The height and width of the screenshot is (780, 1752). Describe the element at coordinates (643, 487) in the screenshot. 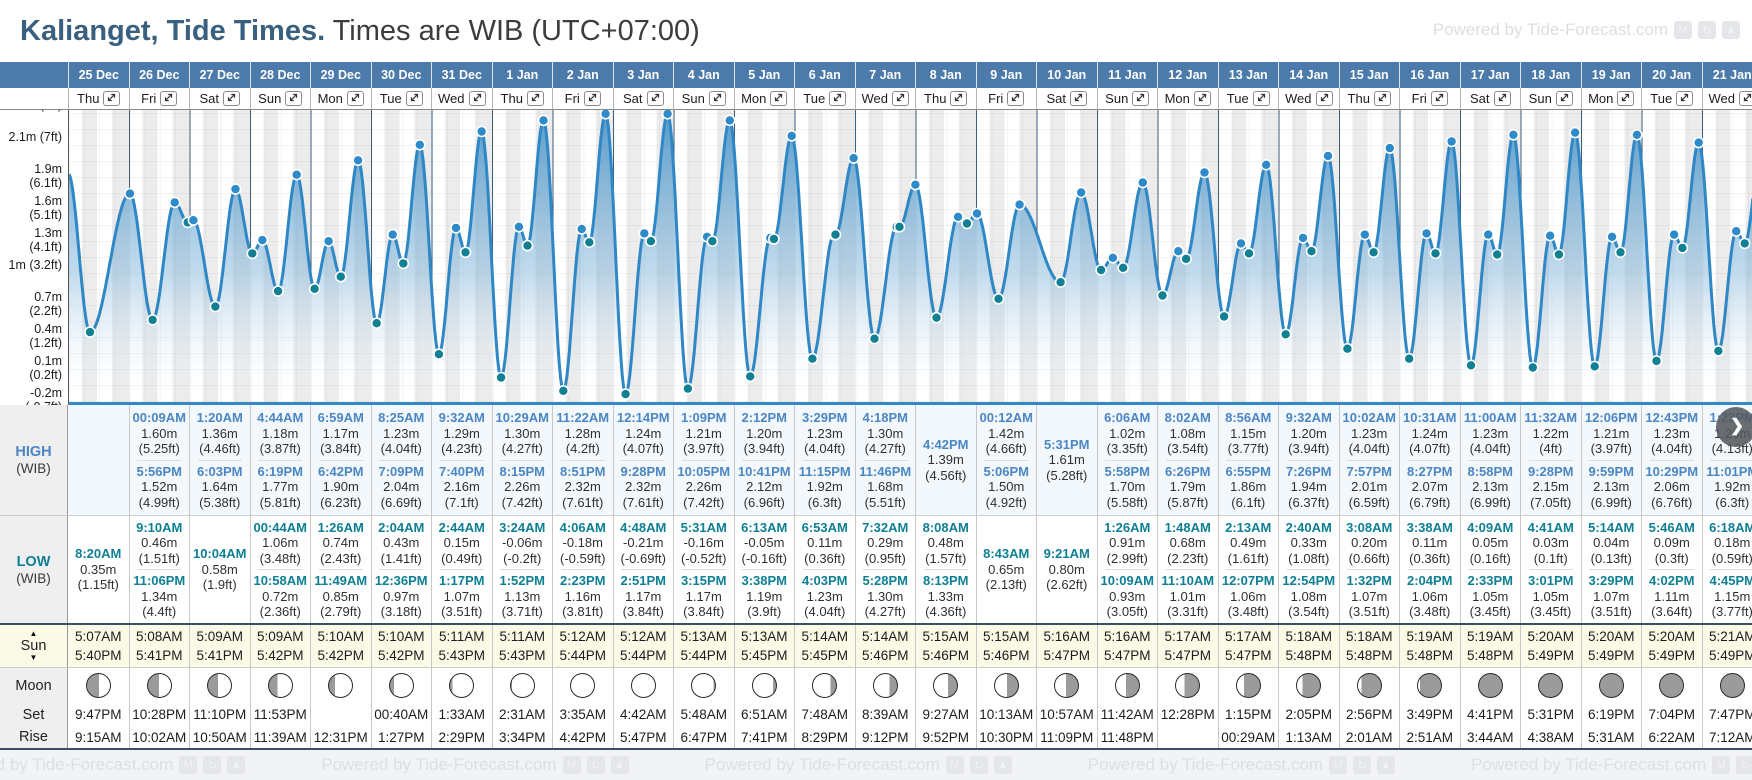

I see `high-tide-entry: 9:28PM 2.32m (7.61ft)` at that location.